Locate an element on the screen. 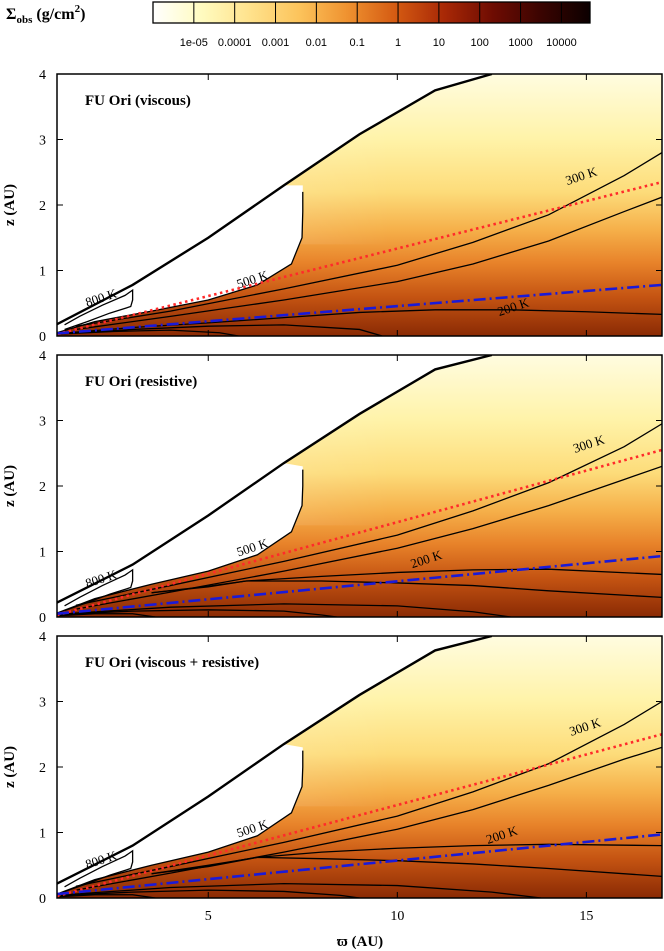 This screenshot has width=664, height=951. colorbar-tick-label: 100 is located at coordinates (480, 43).